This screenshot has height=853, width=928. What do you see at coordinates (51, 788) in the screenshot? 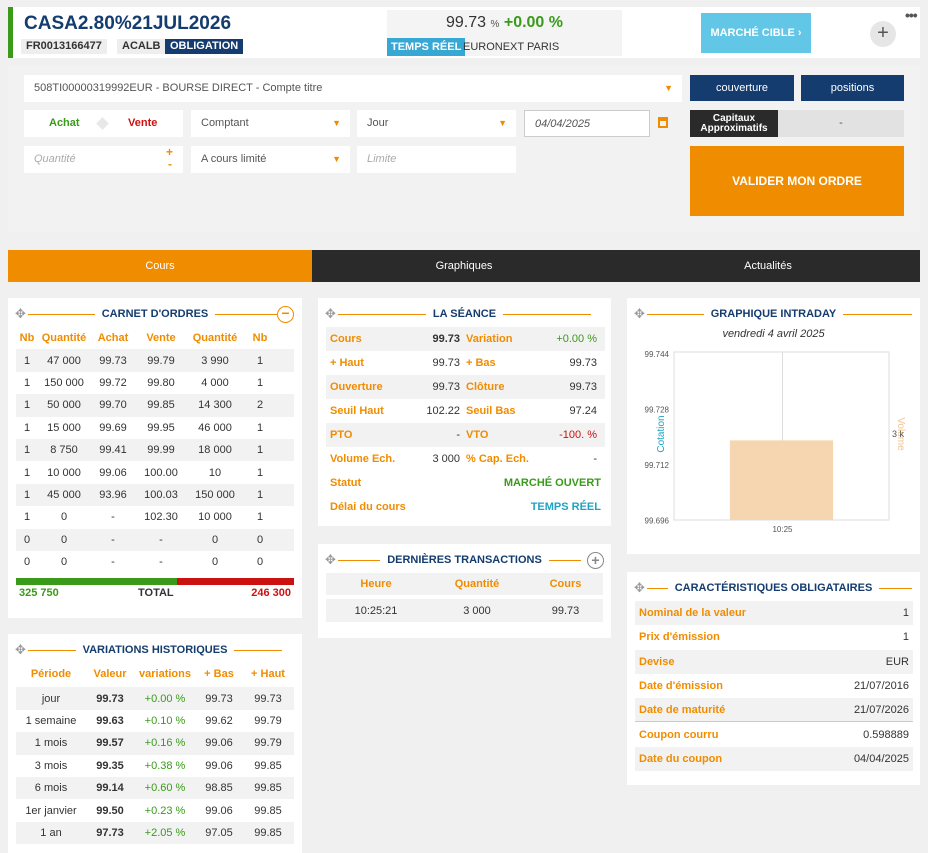
I see `table-cell: 6 mois` at bounding box center [51, 788].